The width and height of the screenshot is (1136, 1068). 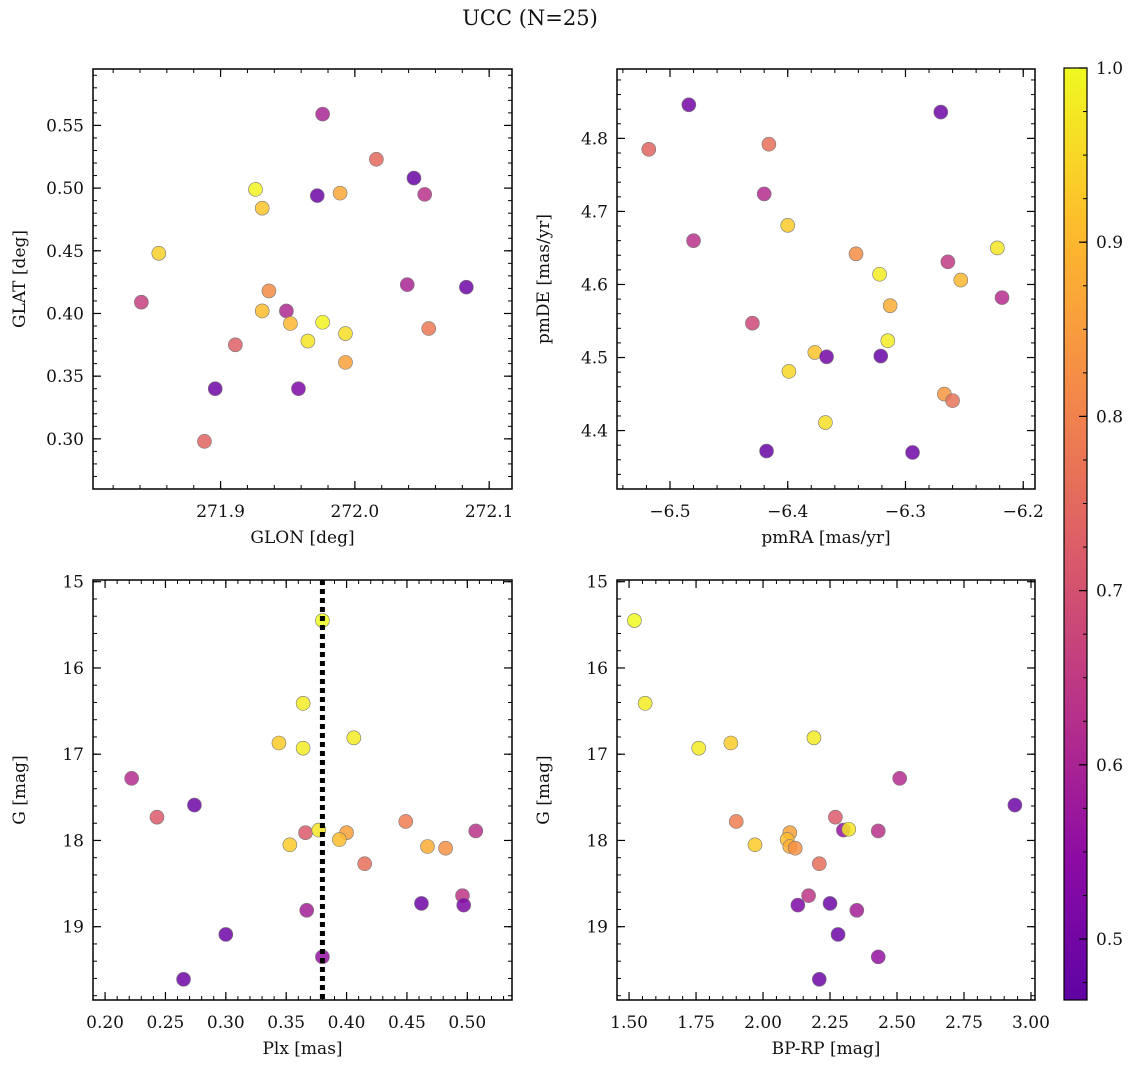 What do you see at coordinates (65, 189) in the screenshot?
I see `y-tick-label: 0.50` at bounding box center [65, 189].